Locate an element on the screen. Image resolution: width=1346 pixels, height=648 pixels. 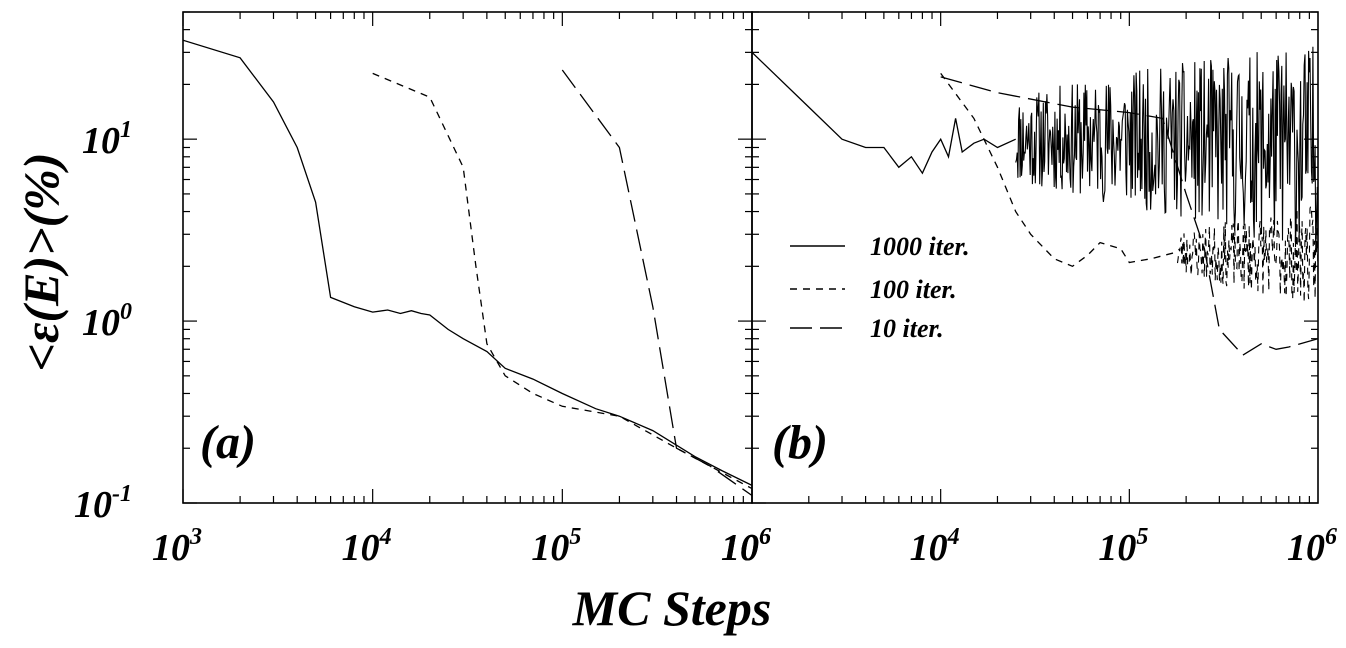
legend-label-1000-iter: 1000 iter. is located at coordinates (920, 246).